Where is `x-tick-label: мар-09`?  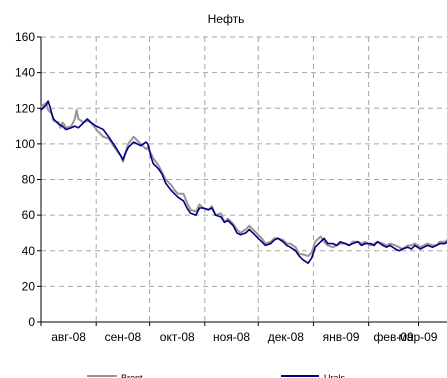
x-tick-label: мар-09 is located at coordinates (418, 337).